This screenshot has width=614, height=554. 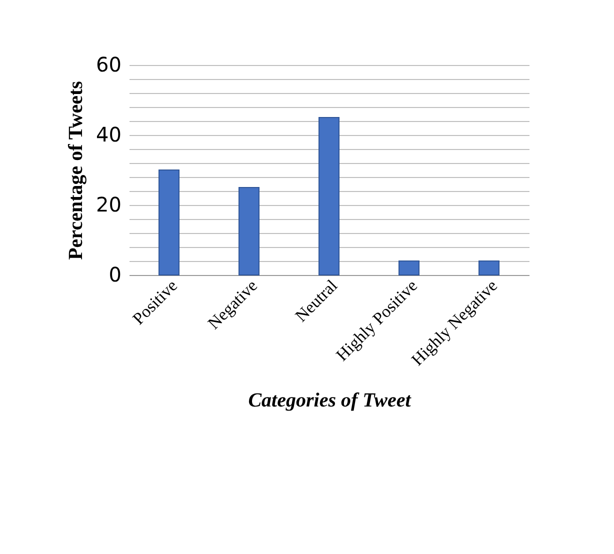 I want to click on x-axis-title: Categories of Tweet, so click(x=330, y=401).